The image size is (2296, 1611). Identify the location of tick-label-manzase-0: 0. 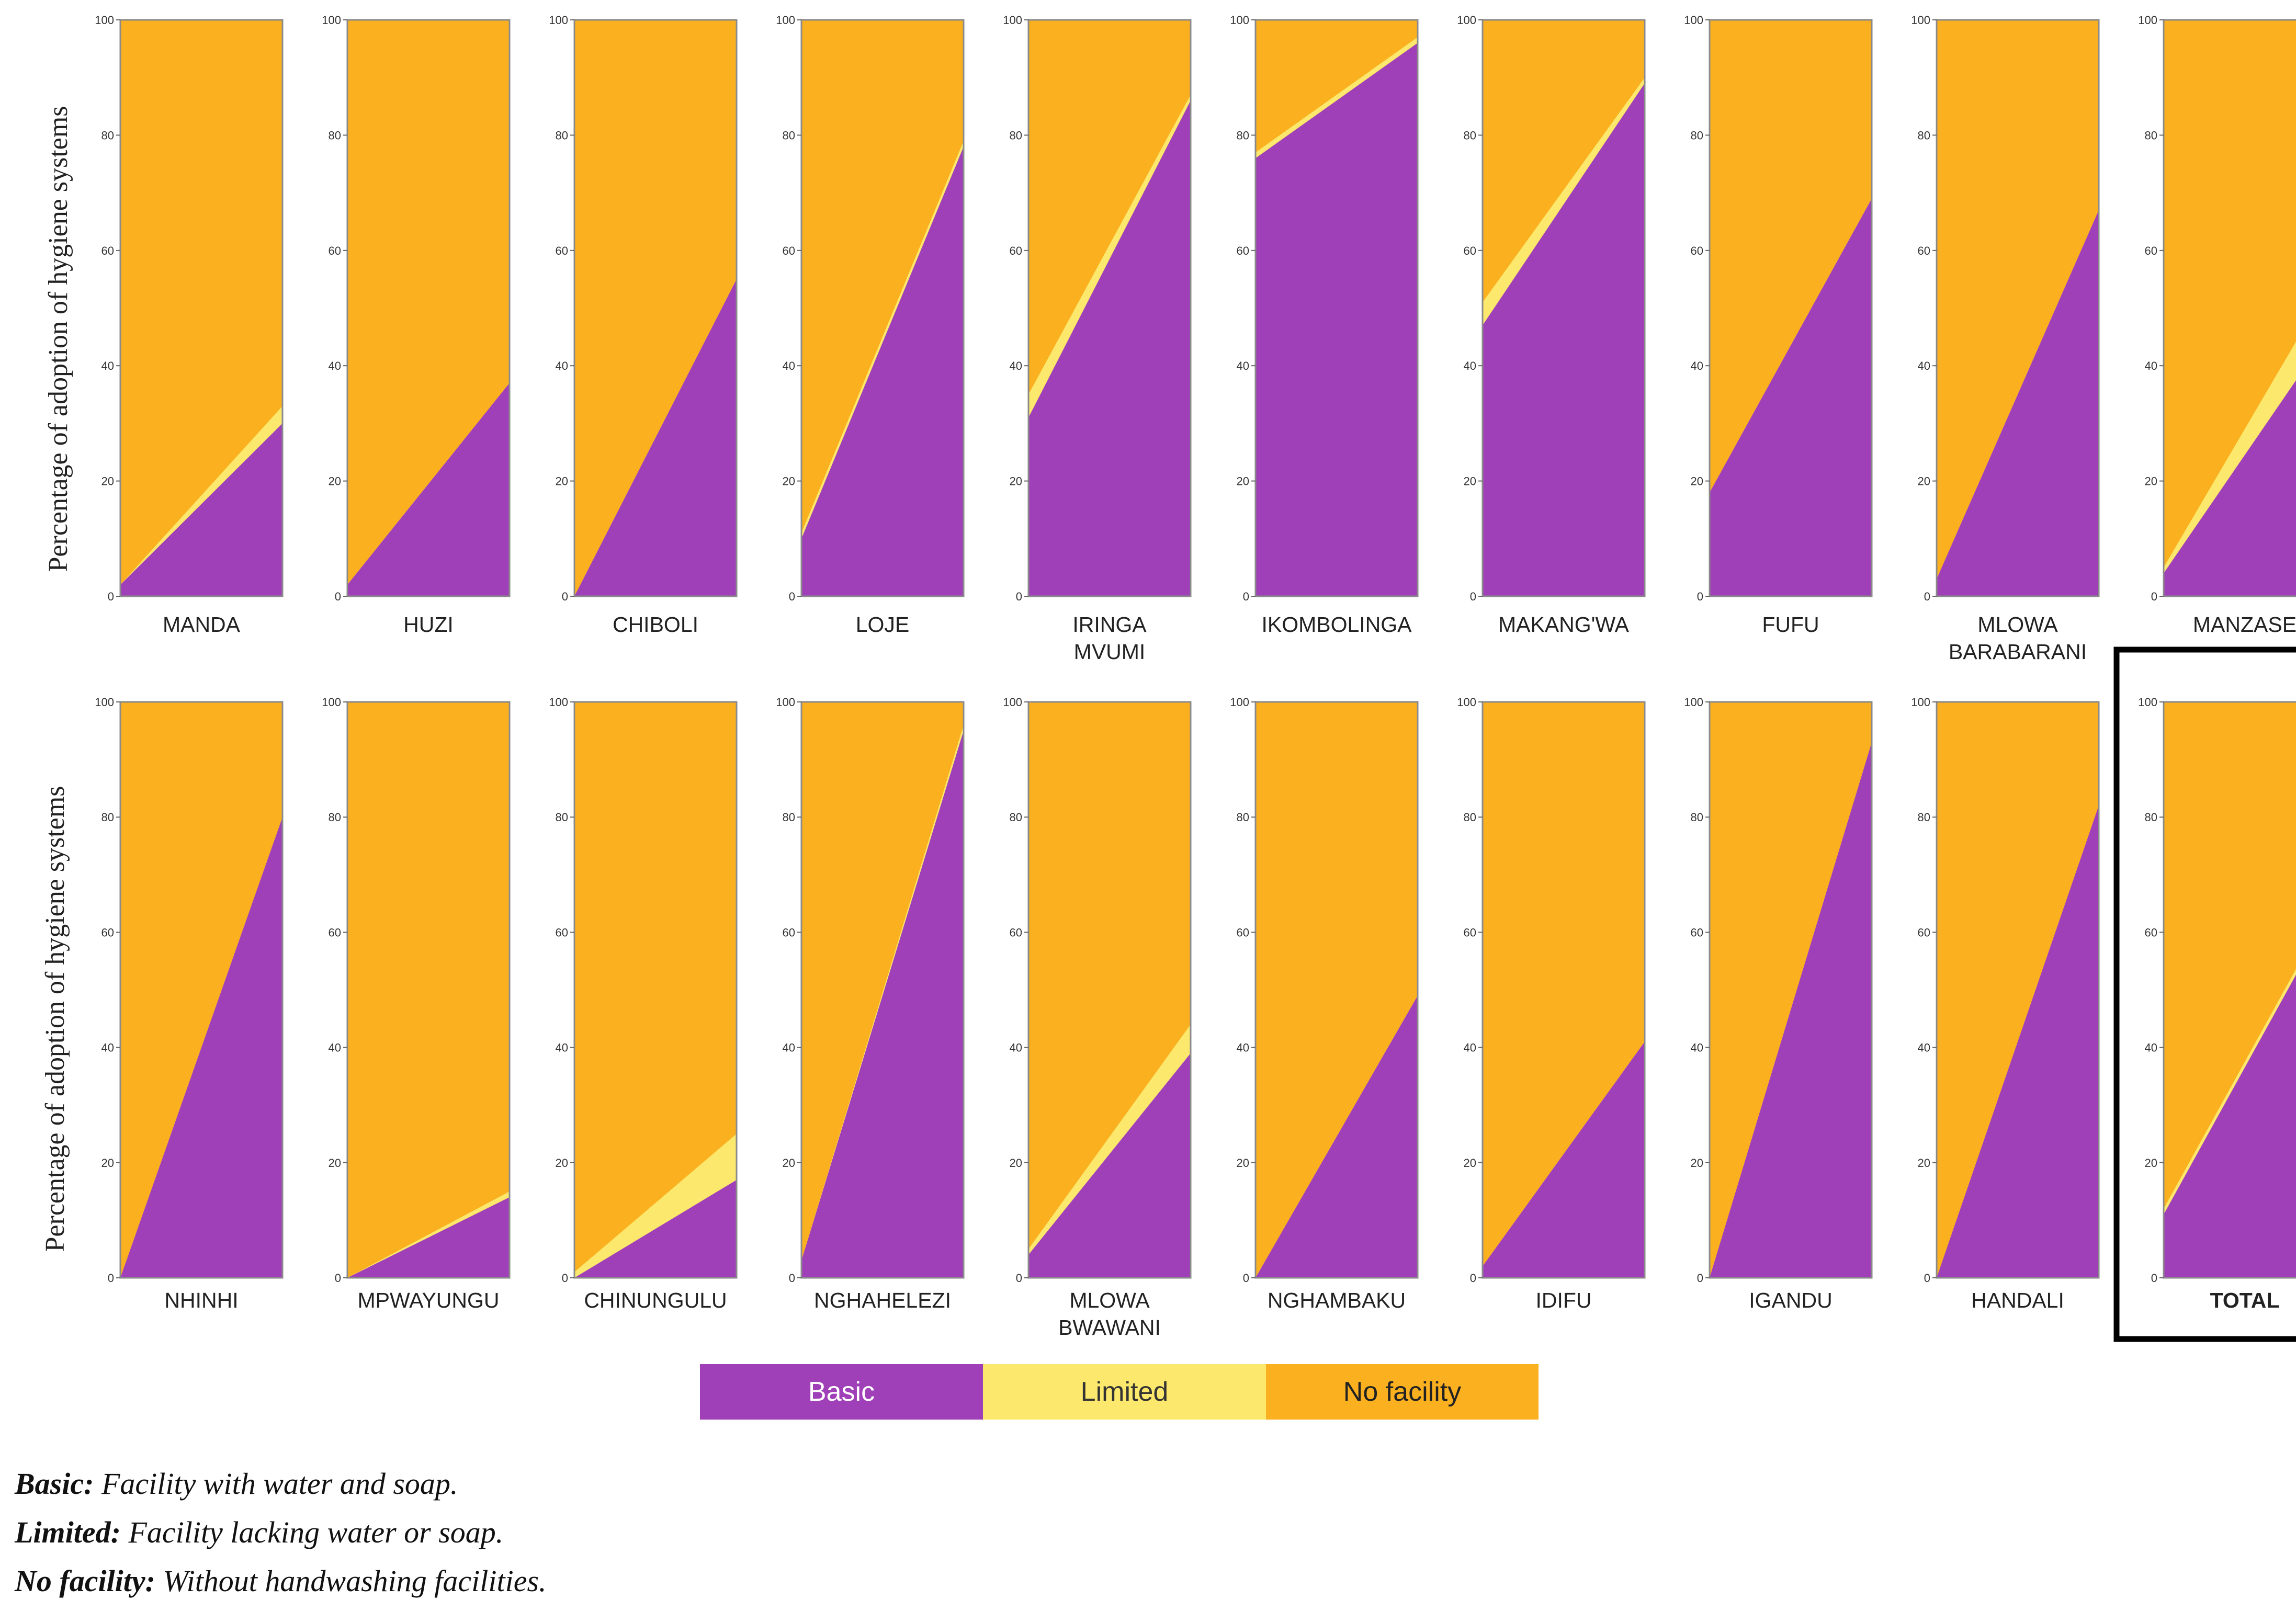
(2154, 596).